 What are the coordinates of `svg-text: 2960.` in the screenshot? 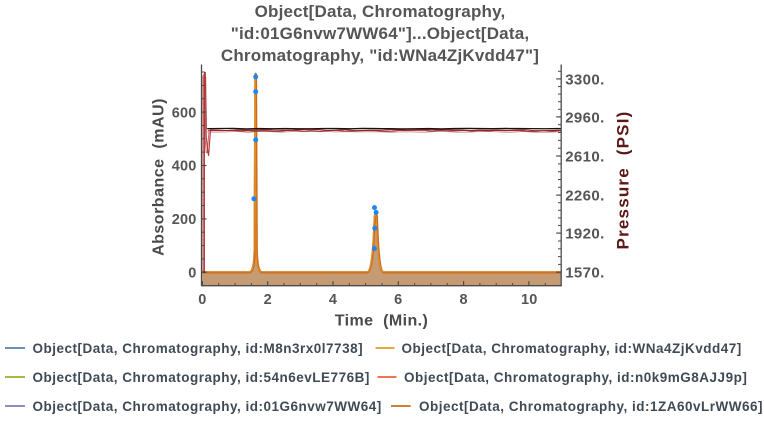 It's located at (585, 117).